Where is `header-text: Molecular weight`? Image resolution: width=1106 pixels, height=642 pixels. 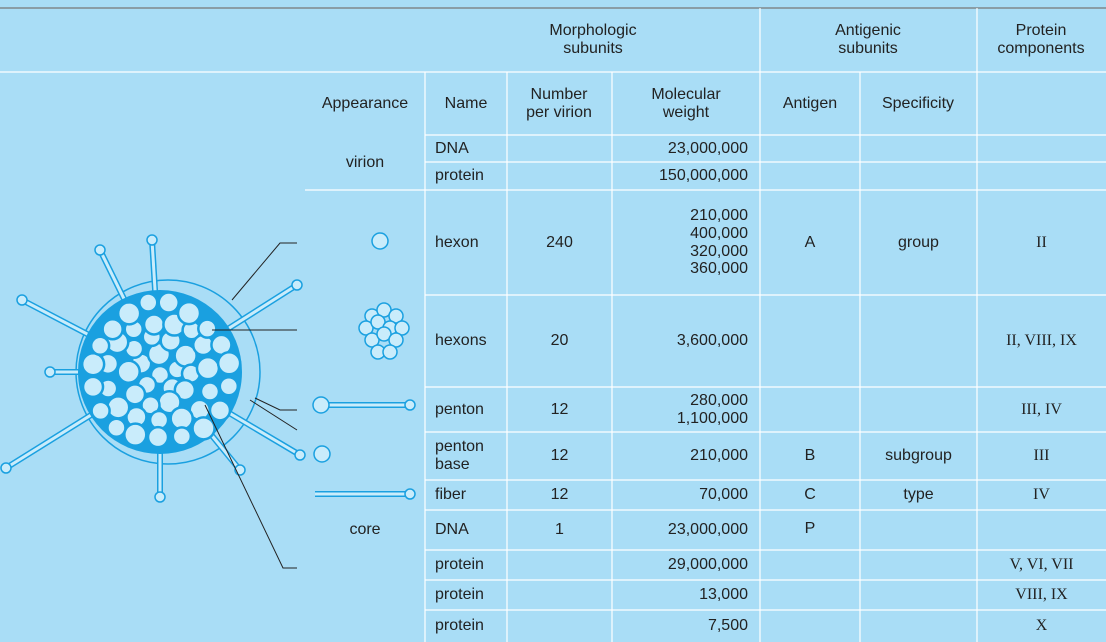
header-text: Molecular weight is located at coordinates (686, 103).